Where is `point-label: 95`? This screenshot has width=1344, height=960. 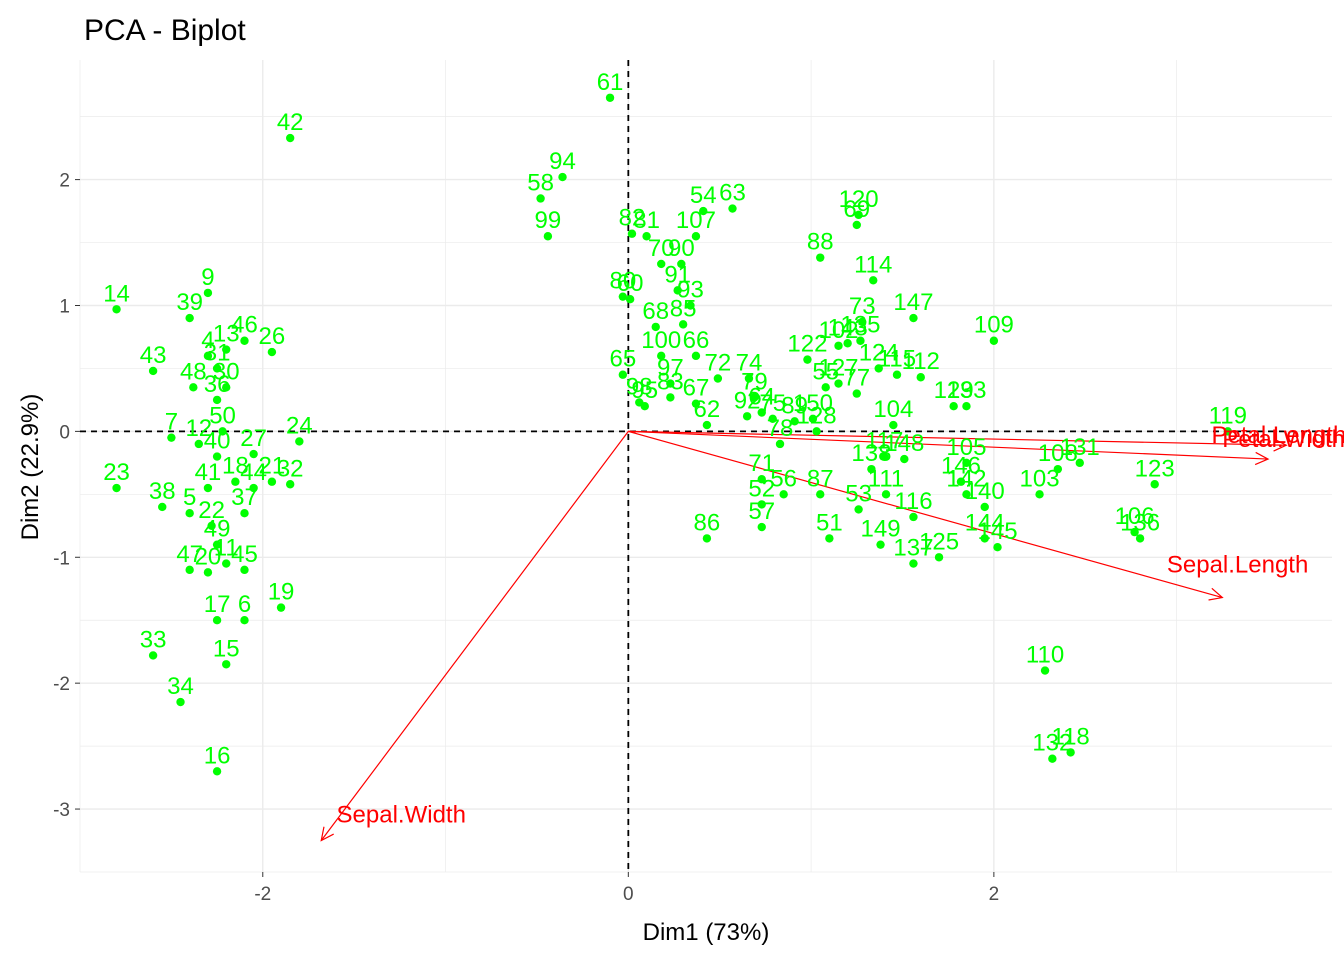
point-label: 95 is located at coordinates (644, 390).